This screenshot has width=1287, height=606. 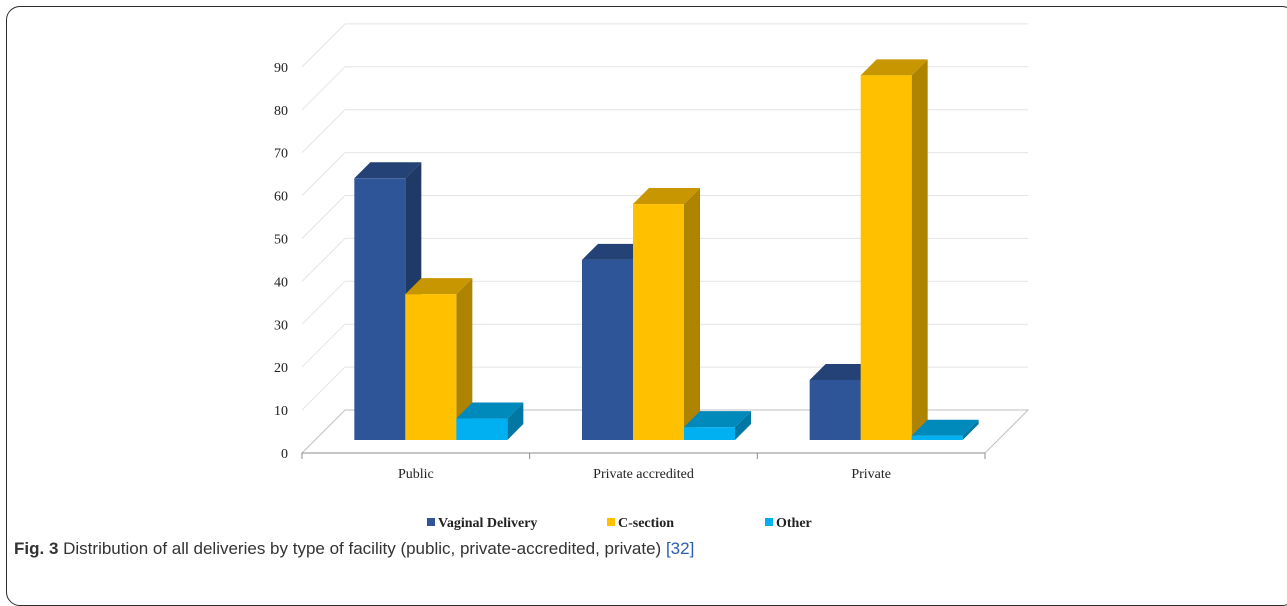 I want to click on legend-label: Vaginal Delivery, so click(x=487, y=523).